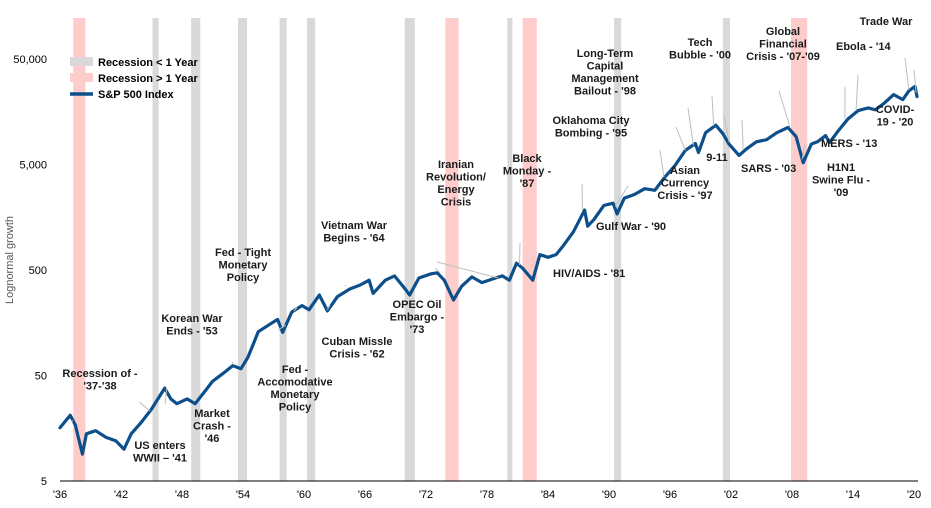 This screenshot has width=931, height=508. What do you see at coordinates (841, 181) in the screenshot?
I see `annotation-text: Swine Flu -` at bounding box center [841, 181].